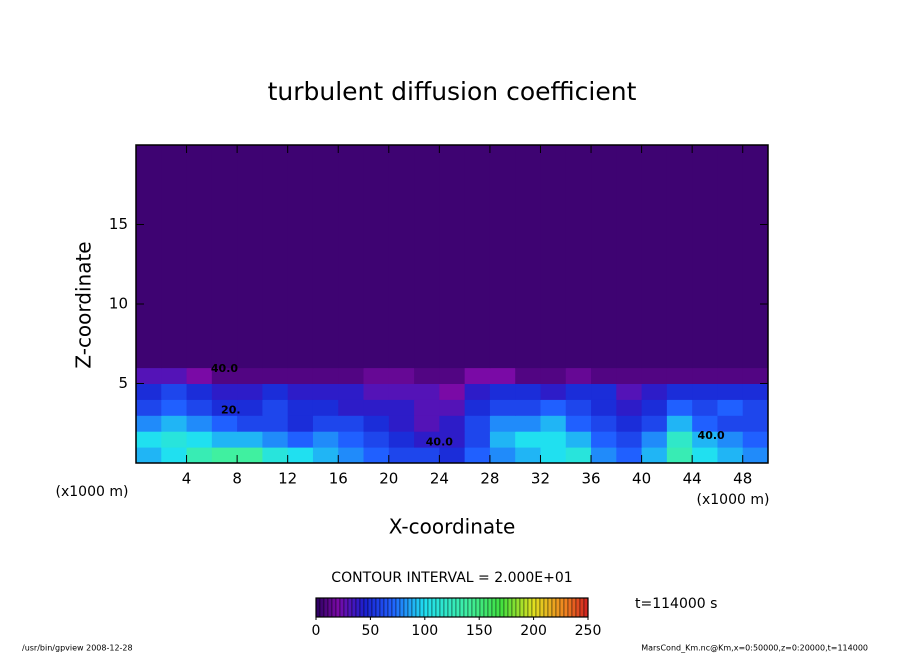 The width and height of the screenshot is (904, 654). I want to click on x-tick-label: 36, so click(590, 479).